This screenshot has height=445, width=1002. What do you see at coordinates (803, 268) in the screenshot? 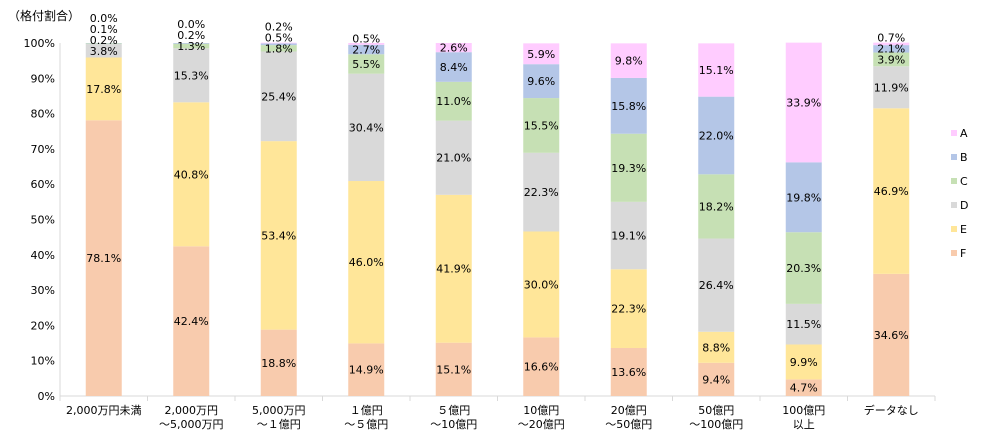
I see `data-label: 20.3%` at bounding box center [803, 268].